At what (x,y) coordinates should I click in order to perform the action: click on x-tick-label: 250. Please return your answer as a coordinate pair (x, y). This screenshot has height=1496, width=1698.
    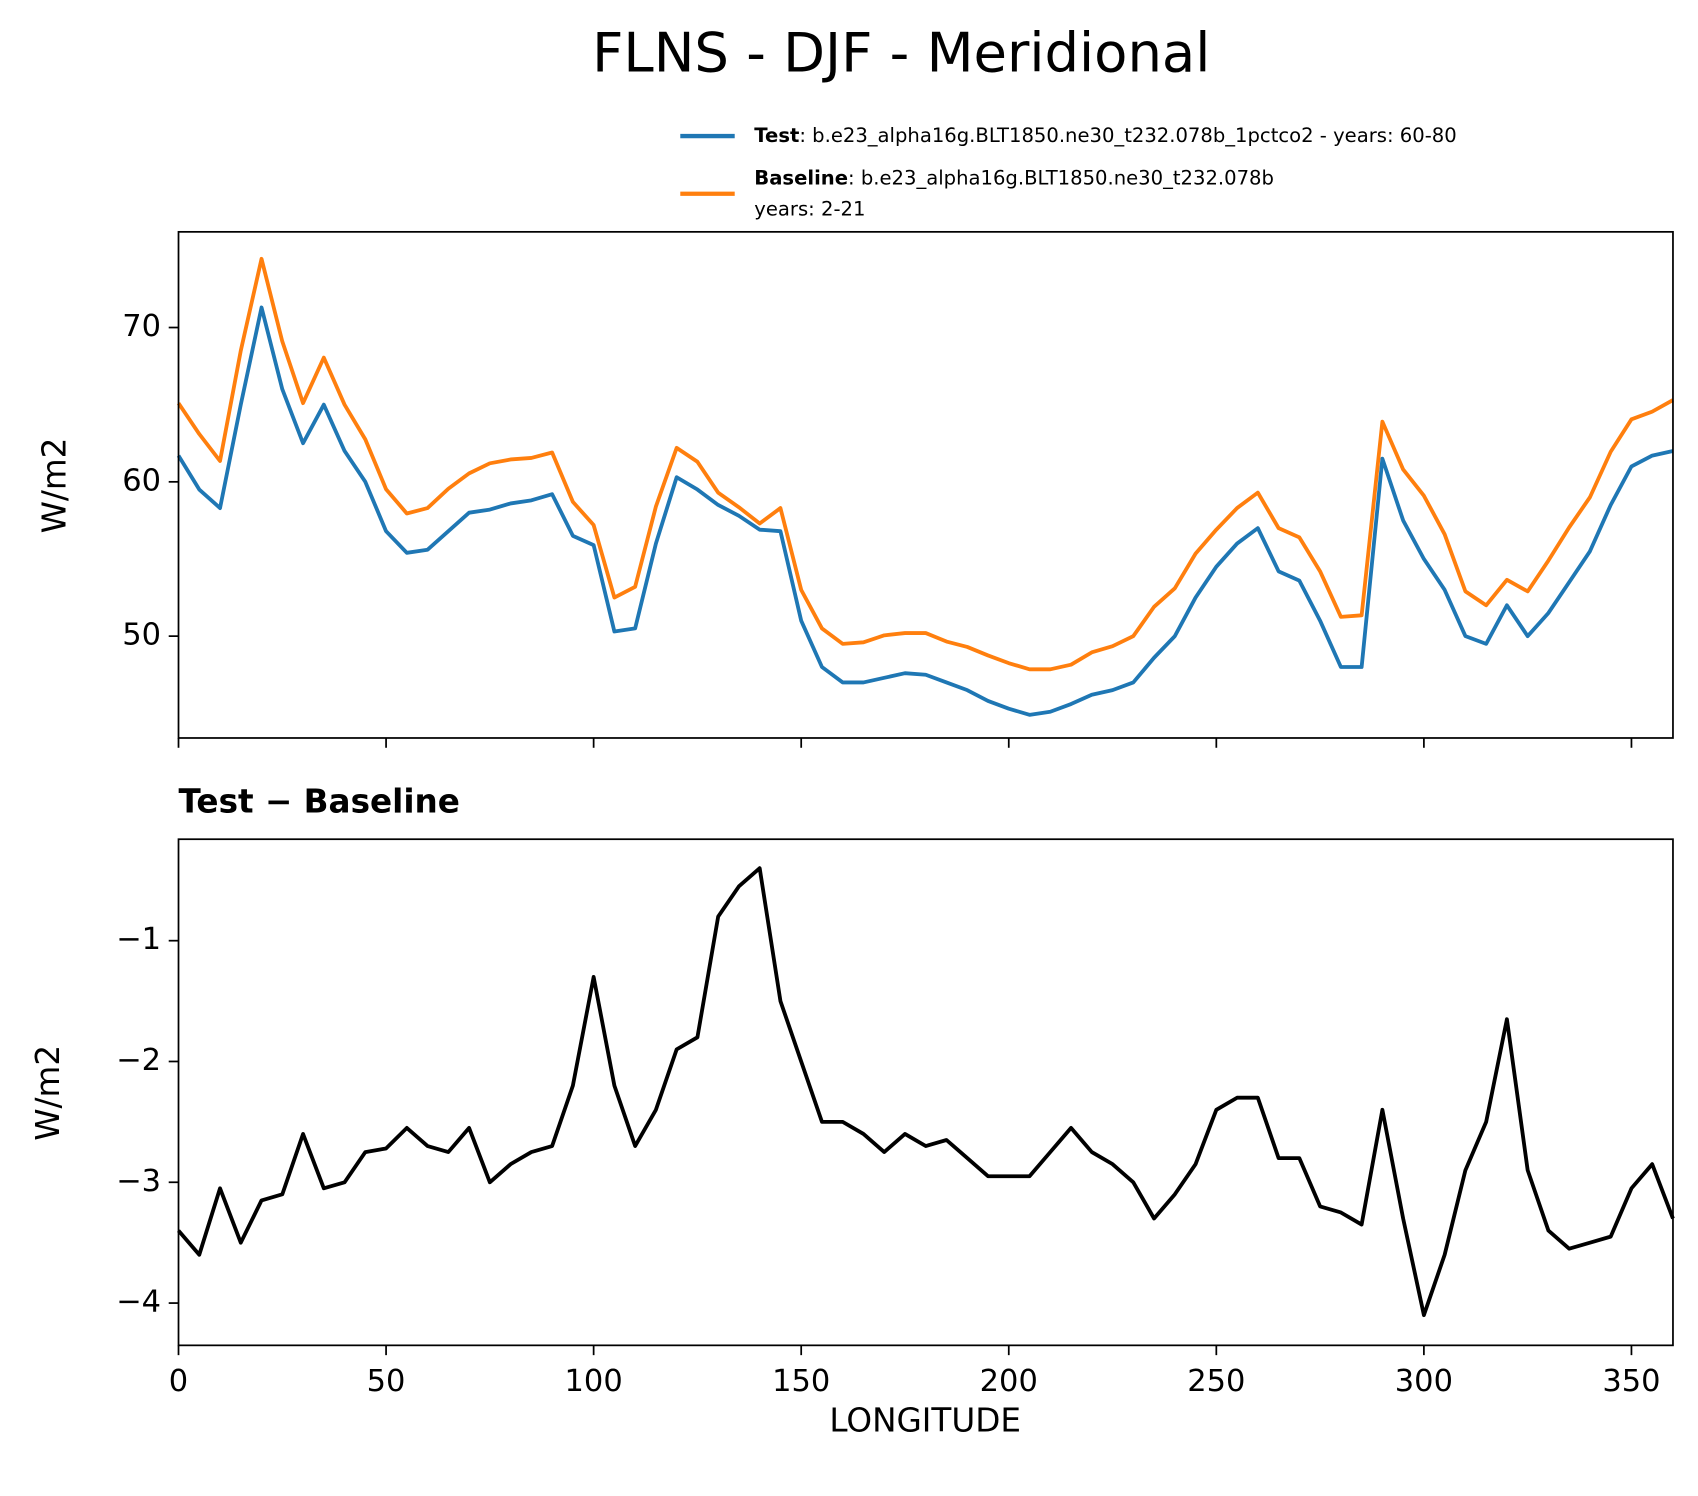
    Looking at the image, I should click on (1216, 1381).